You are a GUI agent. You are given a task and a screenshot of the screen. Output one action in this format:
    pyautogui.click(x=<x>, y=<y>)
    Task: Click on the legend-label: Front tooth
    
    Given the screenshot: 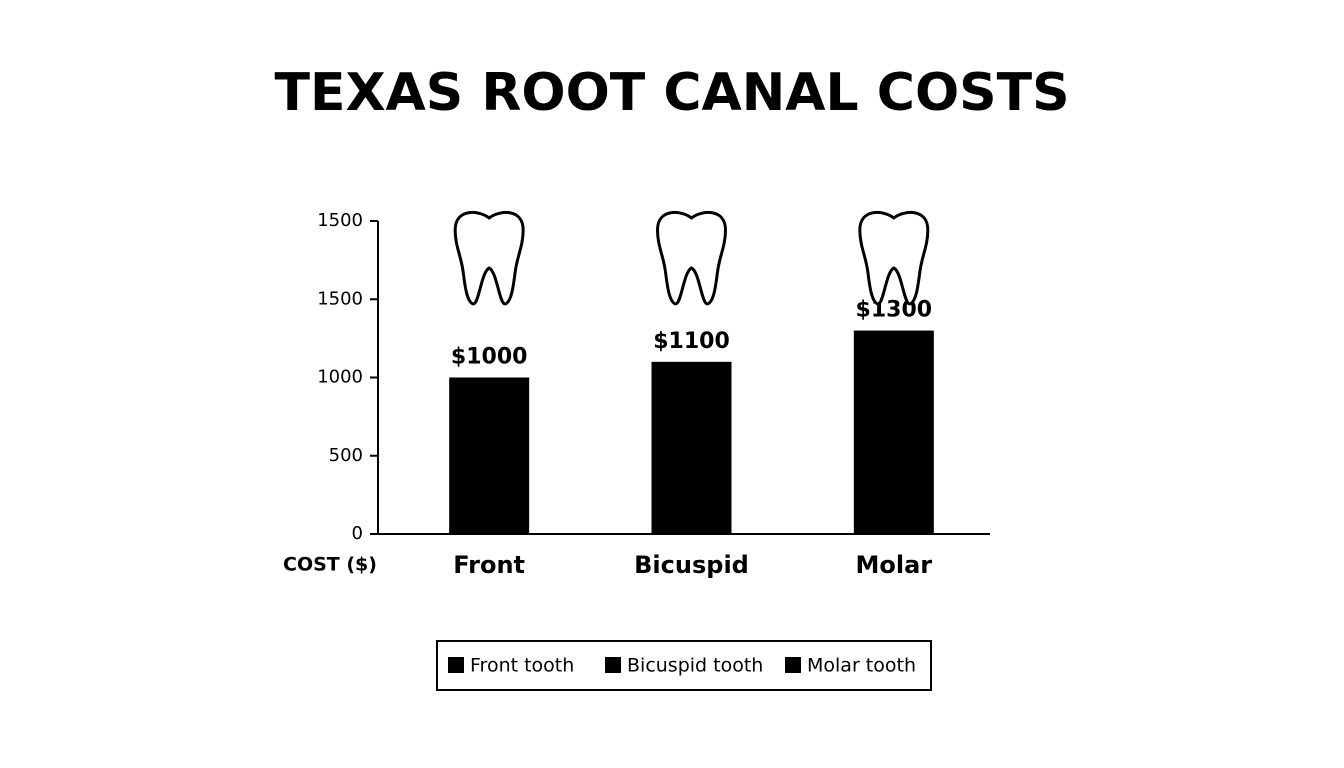 What is the action you would take?
    pyautogui.click(x=522, y=666)
    